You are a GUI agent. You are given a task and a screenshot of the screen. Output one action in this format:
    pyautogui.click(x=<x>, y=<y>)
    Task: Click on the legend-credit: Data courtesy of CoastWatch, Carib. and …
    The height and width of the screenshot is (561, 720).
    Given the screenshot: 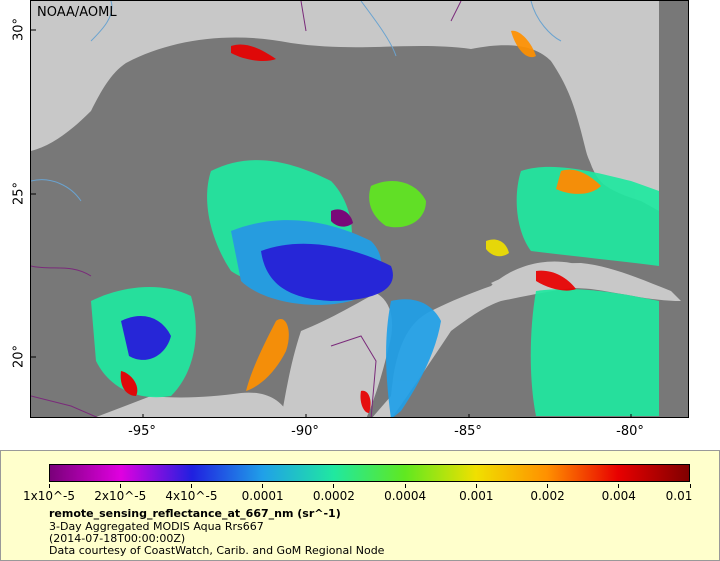 What is the action you would take?
    pyautogui.click(x=217, y=550)
    